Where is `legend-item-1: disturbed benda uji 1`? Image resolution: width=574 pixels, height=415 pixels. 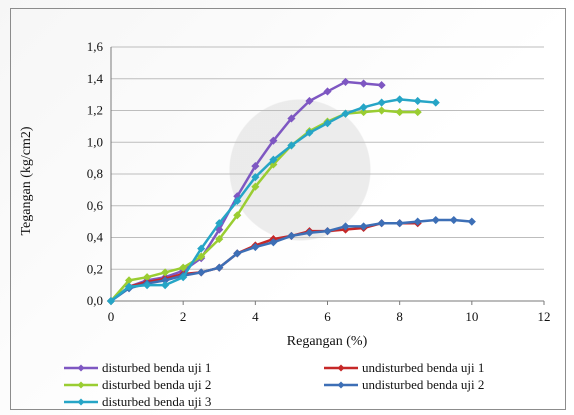
legend-item-1: disturbed benda uji 1 is located at coordinates (137, 367).